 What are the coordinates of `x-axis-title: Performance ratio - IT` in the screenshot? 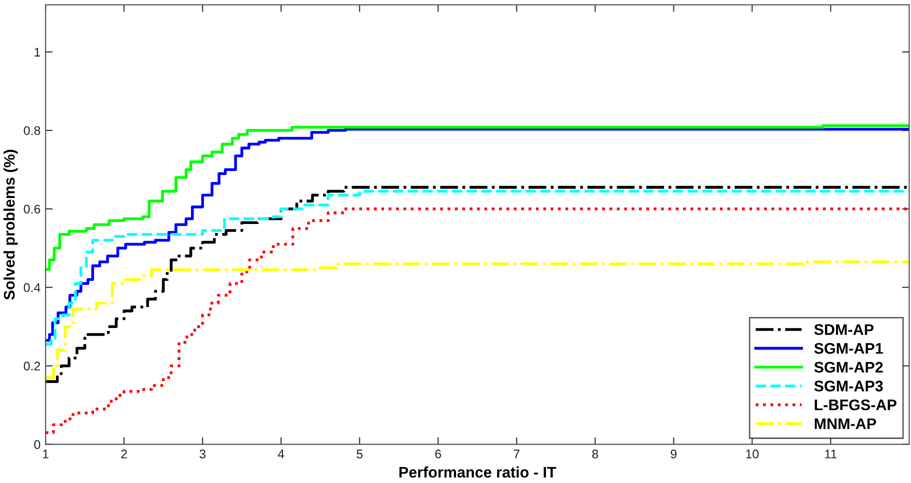 It's located at (477, 472).